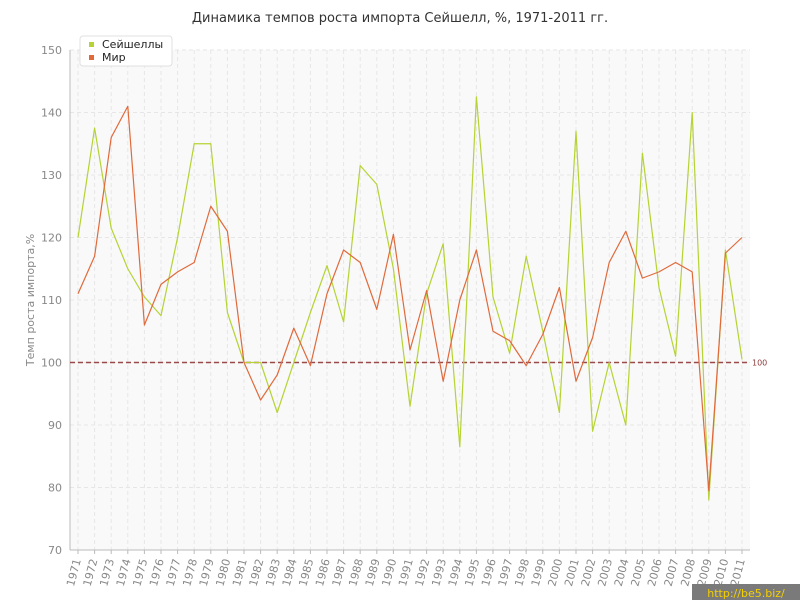 This screenshot has width=800, height=600. Describe the element at coordinates (51, 175) in the screenshot. I see `y-tick-label: 130` at that location.